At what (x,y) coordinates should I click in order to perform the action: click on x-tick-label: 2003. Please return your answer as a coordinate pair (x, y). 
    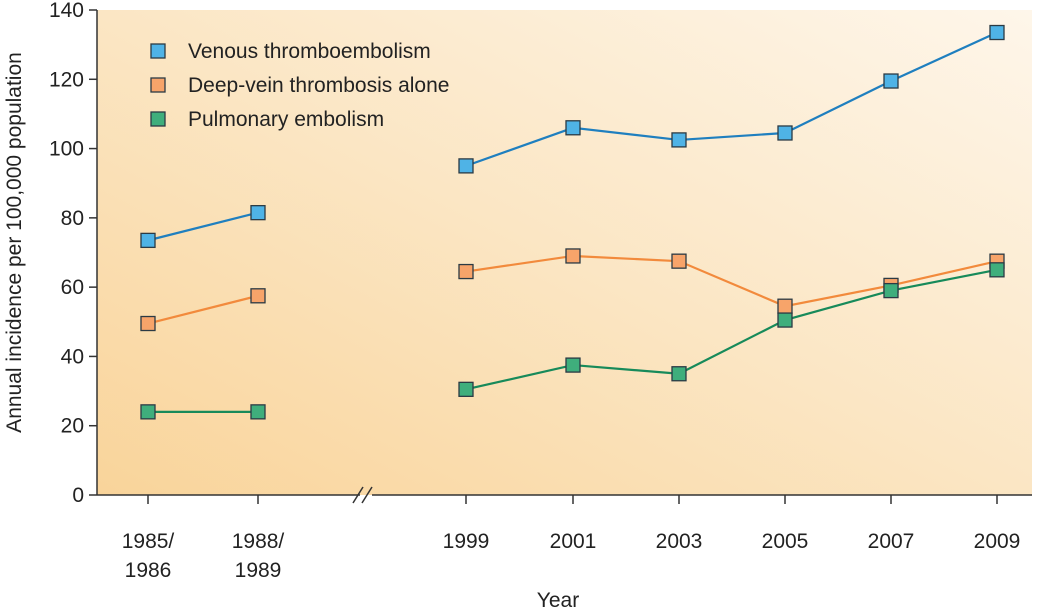
    Looking at the image, I should click on (679, 541).